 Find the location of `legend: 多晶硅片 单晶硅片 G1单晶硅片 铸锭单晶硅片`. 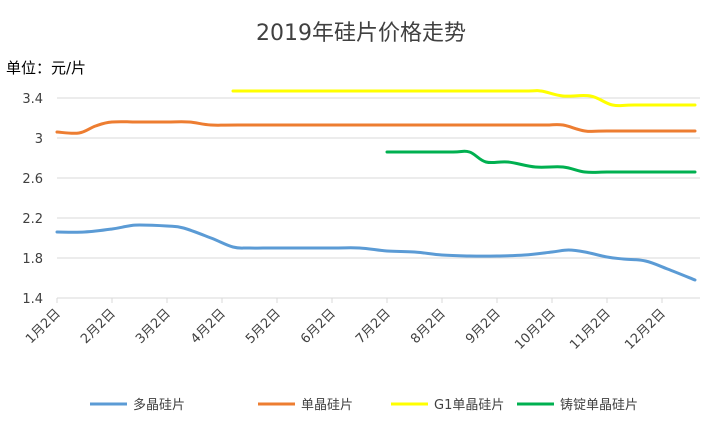

legend: 多晶硅片 单晶硅片 G1单晶硅片 铸锭单晶硅片 is located at coordinates (364, 405).